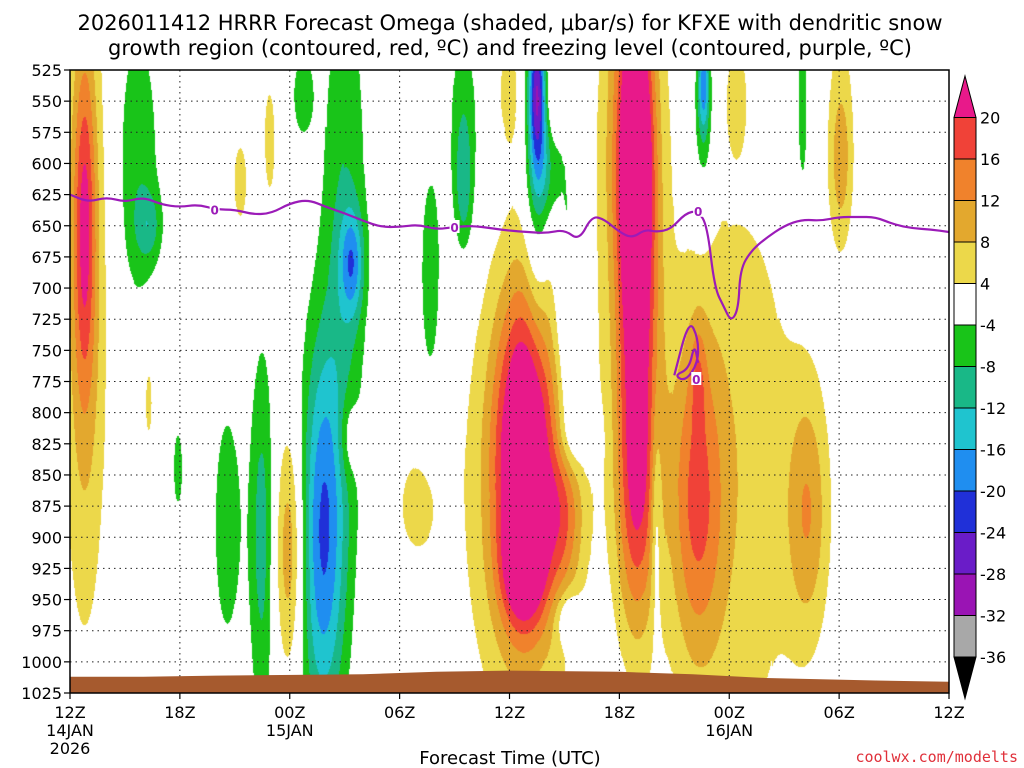 This screenshot has height=768, width=1024. What do you see at coordinates (46, 475) in the screenshot?
I see `y-tick-label: 850` at bounding box center [46, 475].